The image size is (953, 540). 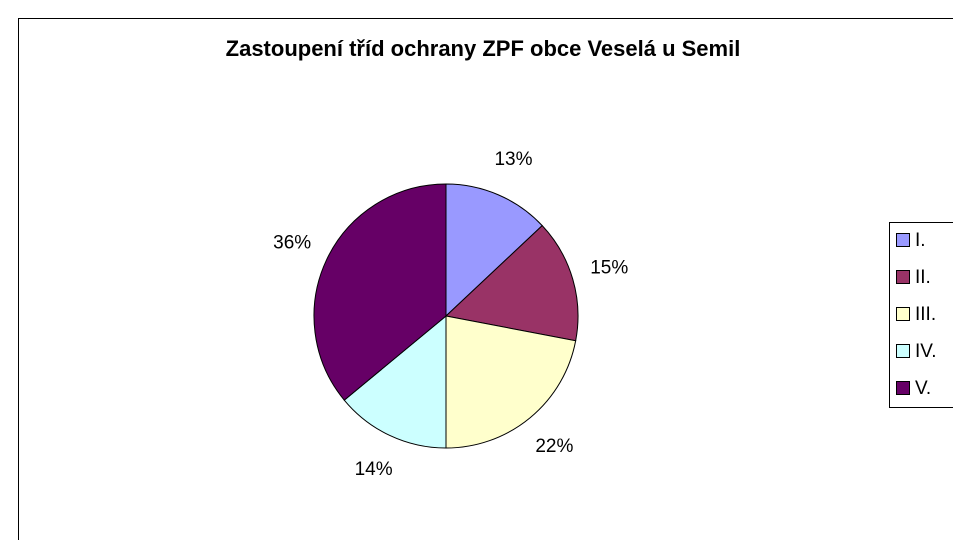 I want to click on legend-label: IV., so click(x=926, y=351).